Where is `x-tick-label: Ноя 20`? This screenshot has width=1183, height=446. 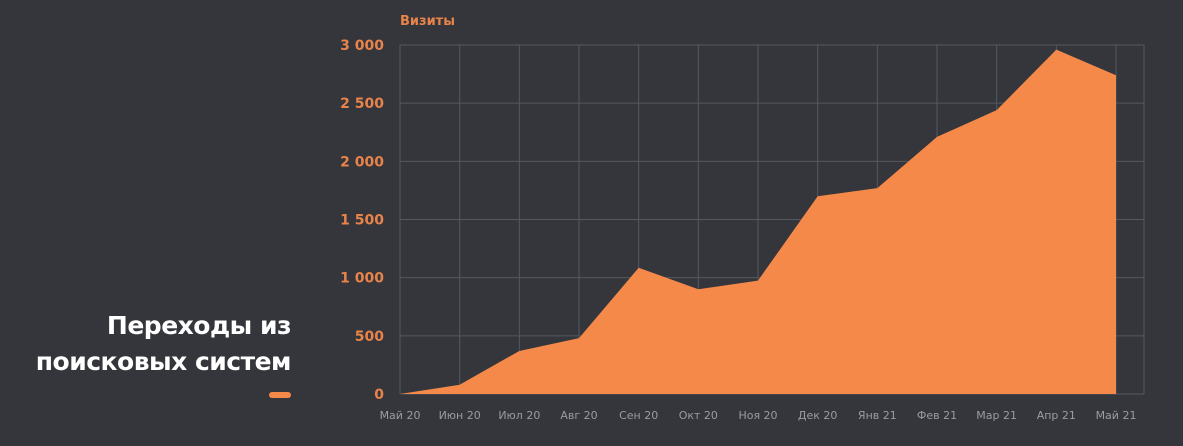
x-tick-label: Ноя 20 is located at coordinates (757, 415).